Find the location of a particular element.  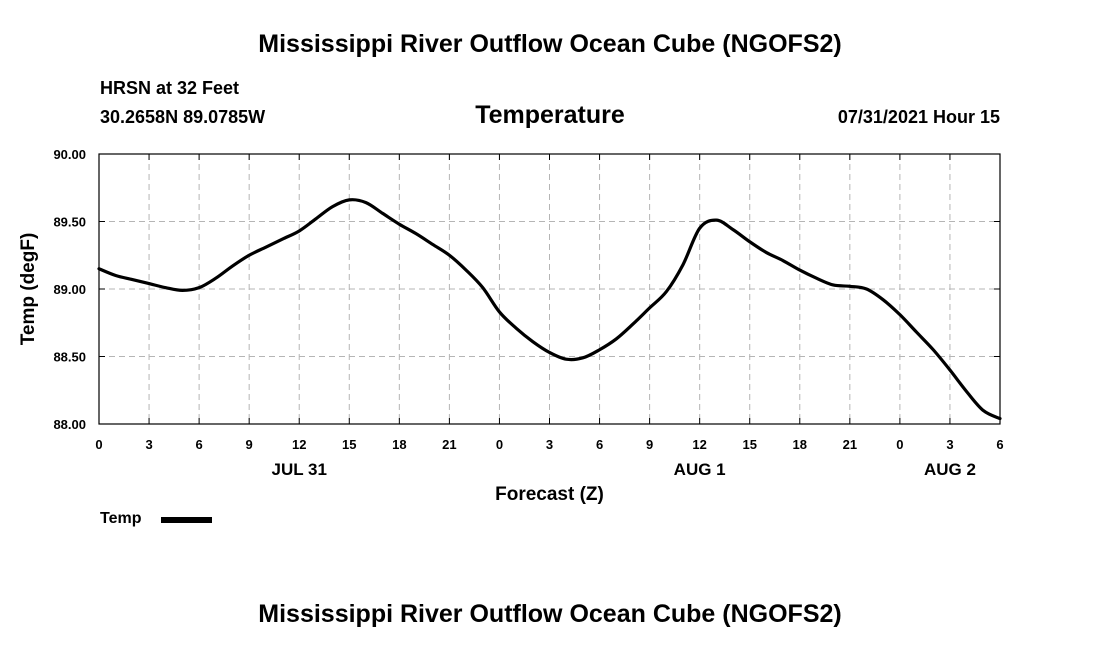

y-tick-label: 88.00 is located at coordinates (69, 424).